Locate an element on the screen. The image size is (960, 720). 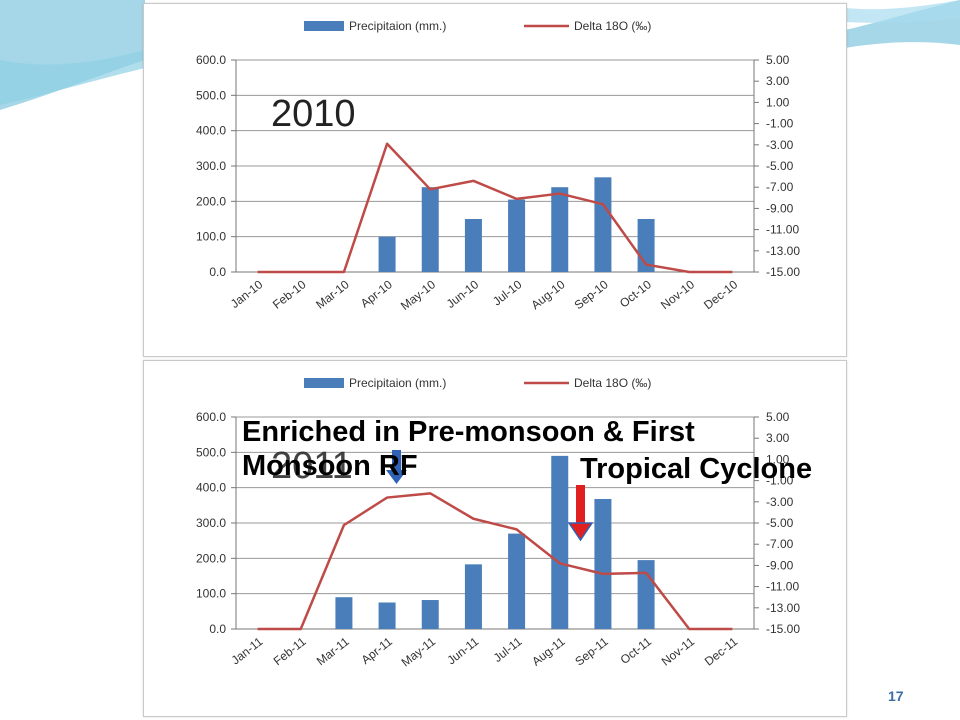
x-tick-label: Sep-11 is located at coordinates (591, 651).